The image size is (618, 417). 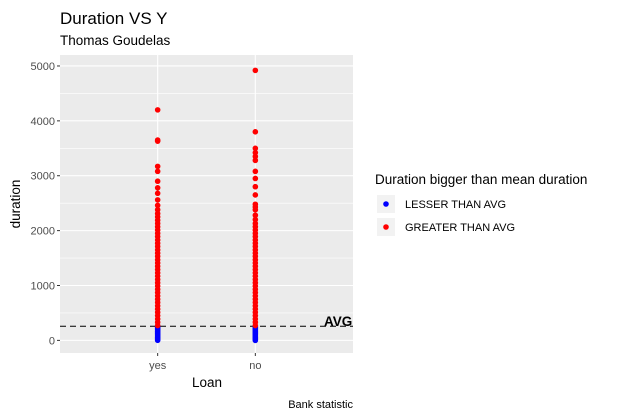 I want to click on x-tick-label: yes, so click(x=158, y=366).